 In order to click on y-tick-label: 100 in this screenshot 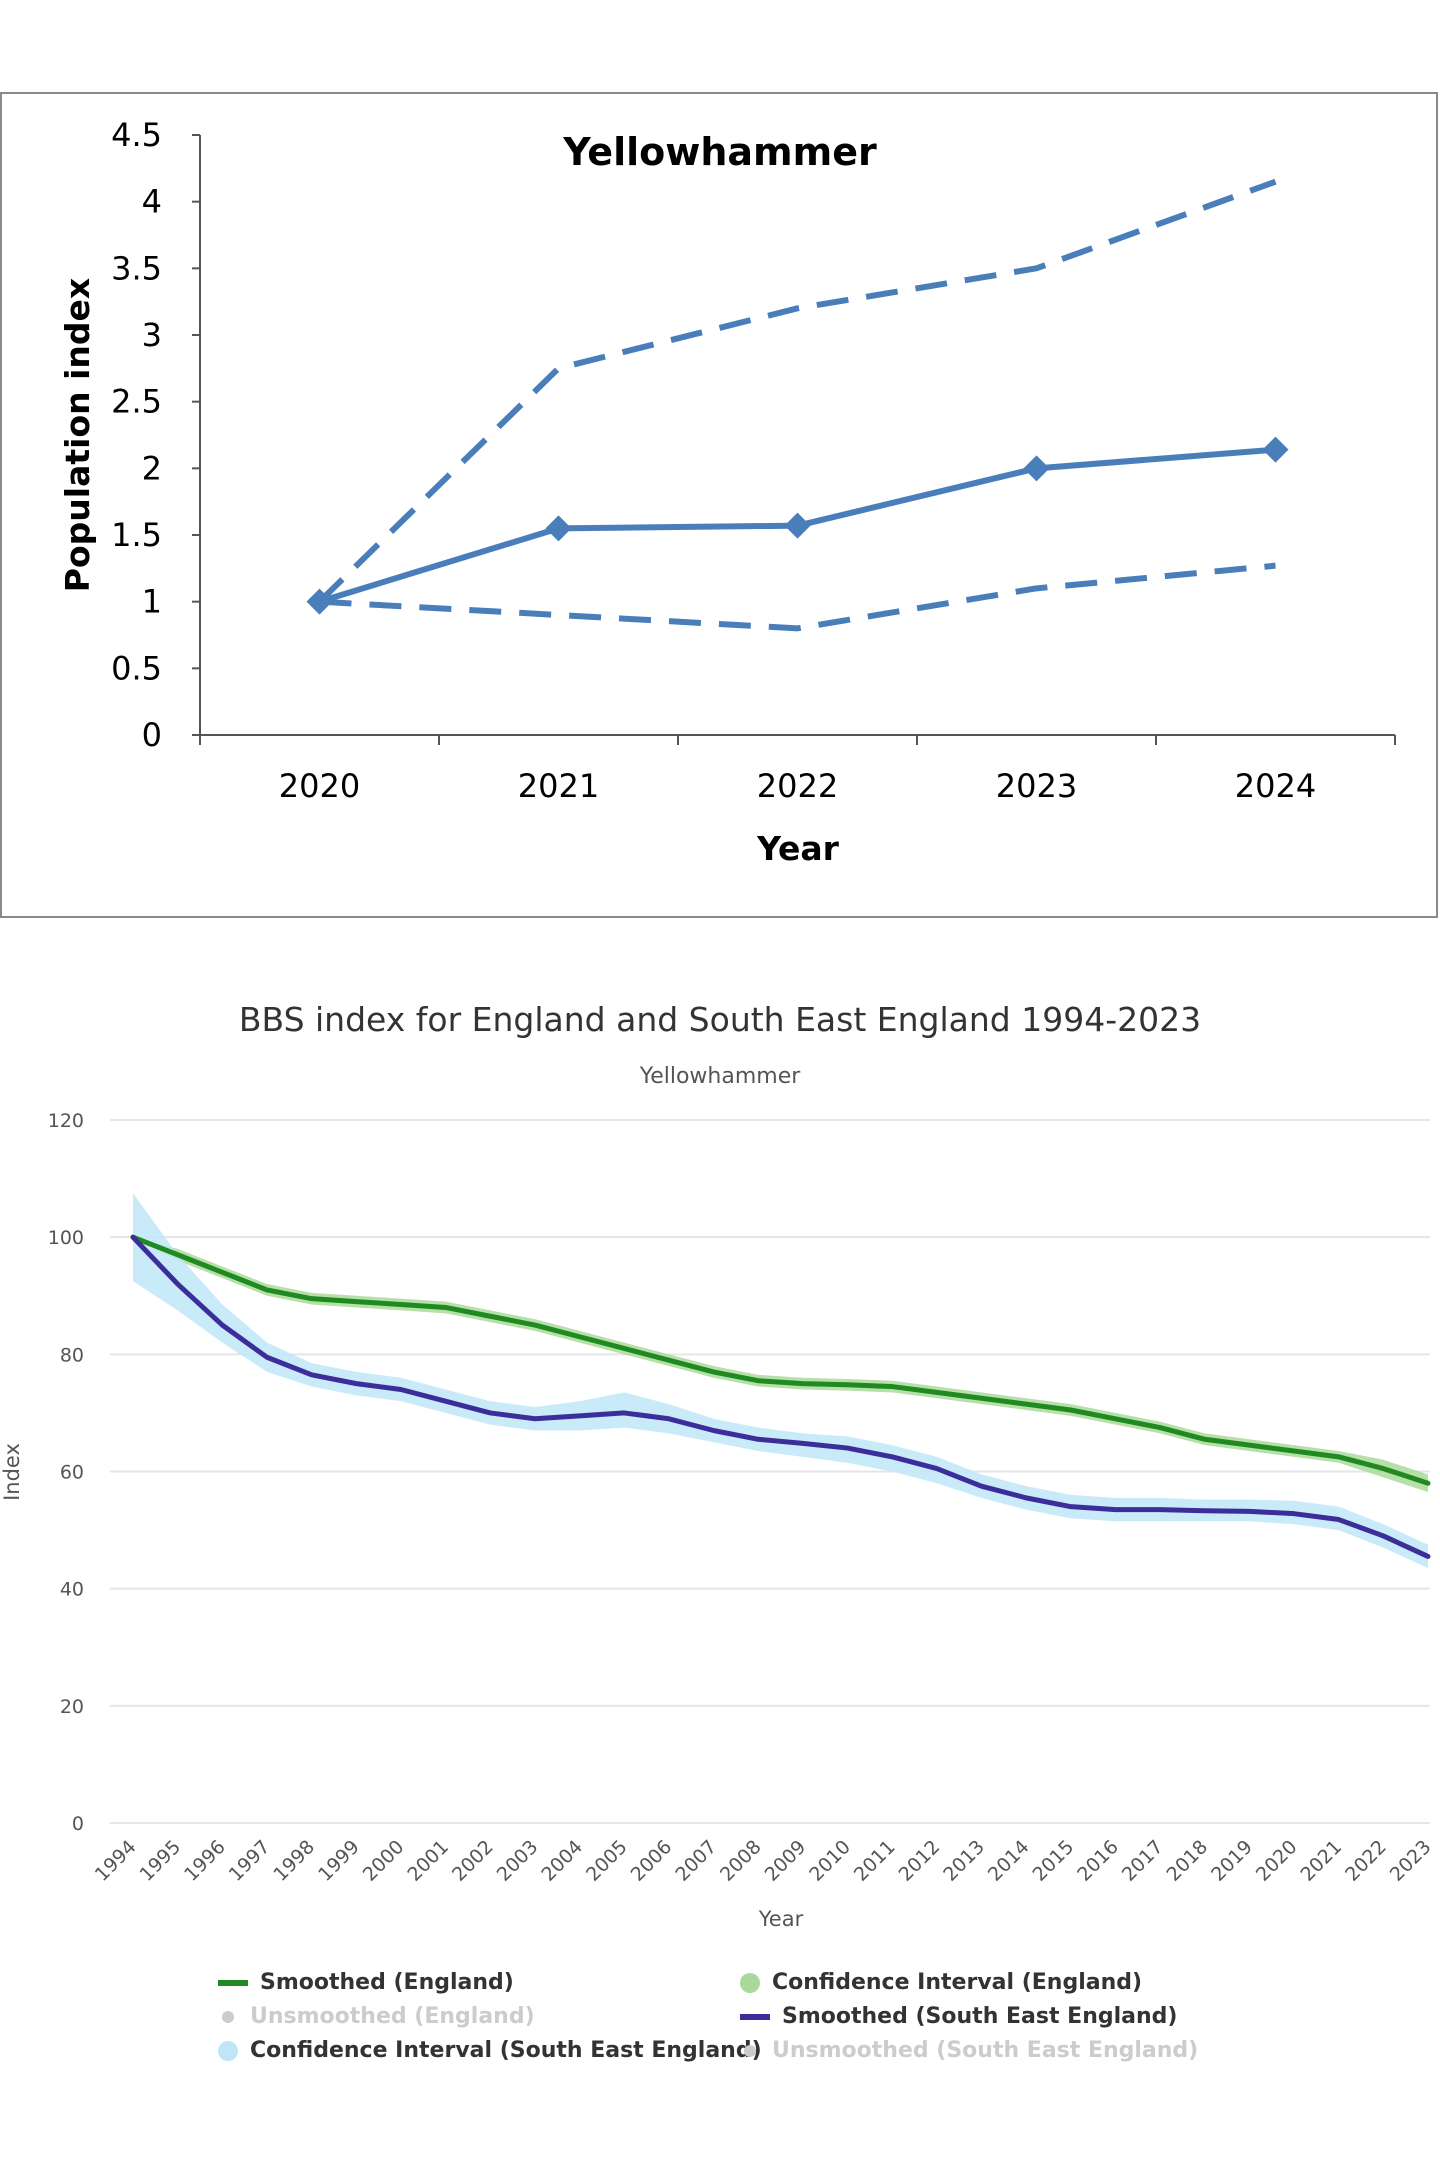, I will do `click(66, 1238)`.